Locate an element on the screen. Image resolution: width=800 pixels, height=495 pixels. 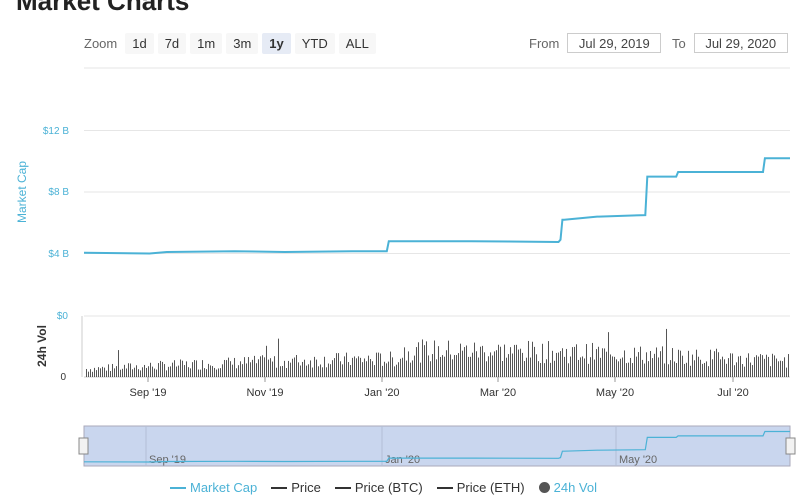
range-from: From is located at coordinates (595, 43).